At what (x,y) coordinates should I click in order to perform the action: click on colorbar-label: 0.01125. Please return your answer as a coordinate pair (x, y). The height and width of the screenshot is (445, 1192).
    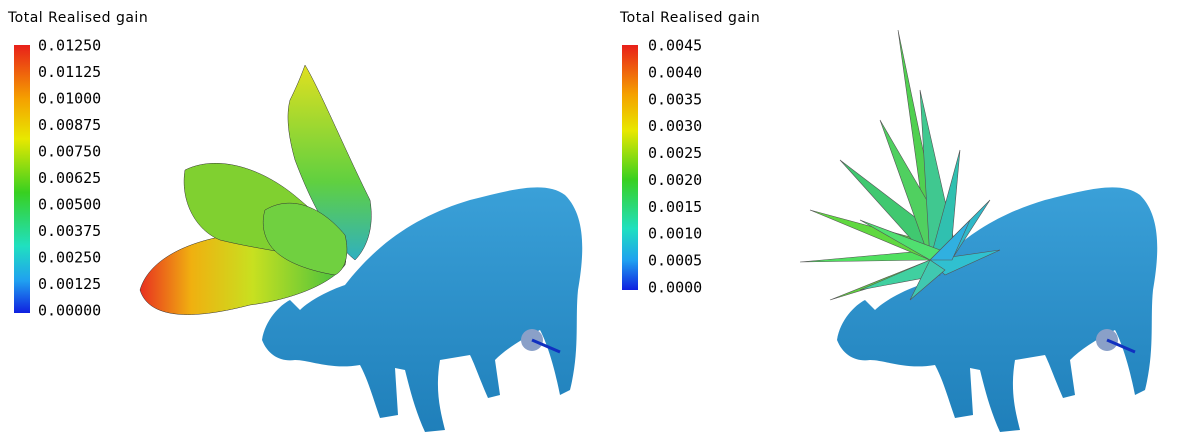
    Looking at the image, I should click on (69, 72).